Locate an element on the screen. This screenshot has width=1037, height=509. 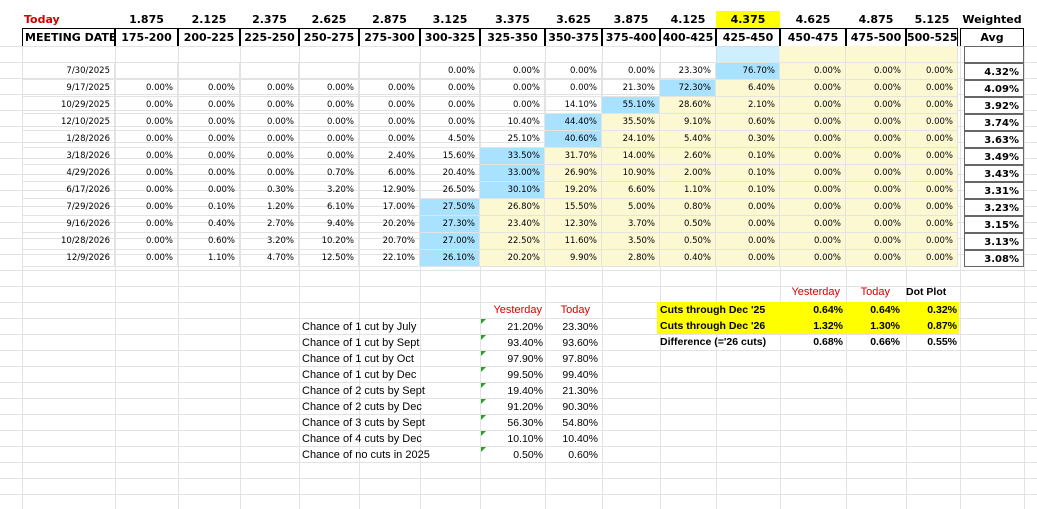
probability-today: 93.60% is located at coordinates (580, 343).